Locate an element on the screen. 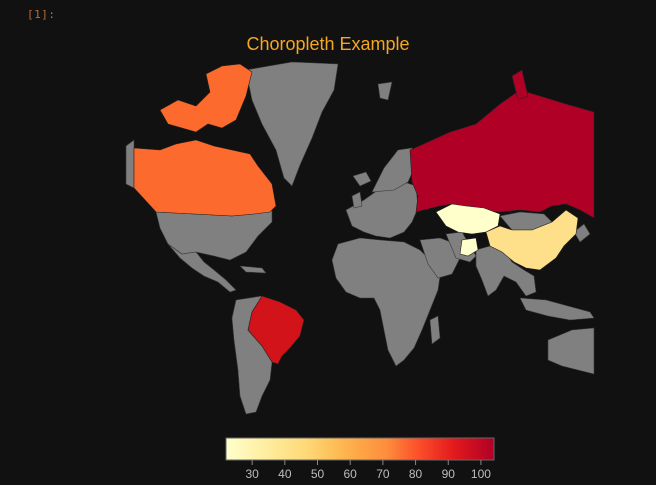  cell-prompt: [1]: is located at coordinates (41, 14).